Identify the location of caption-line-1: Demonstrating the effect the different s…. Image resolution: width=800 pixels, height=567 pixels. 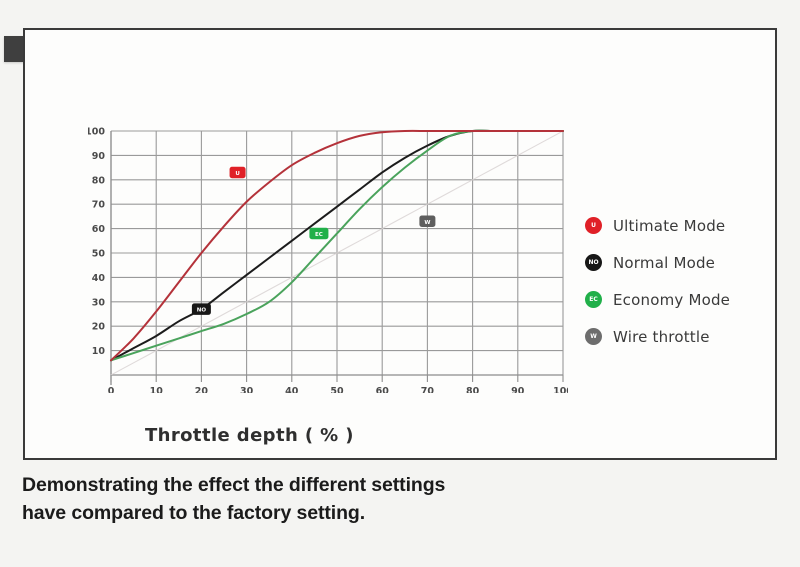
(234, 485).